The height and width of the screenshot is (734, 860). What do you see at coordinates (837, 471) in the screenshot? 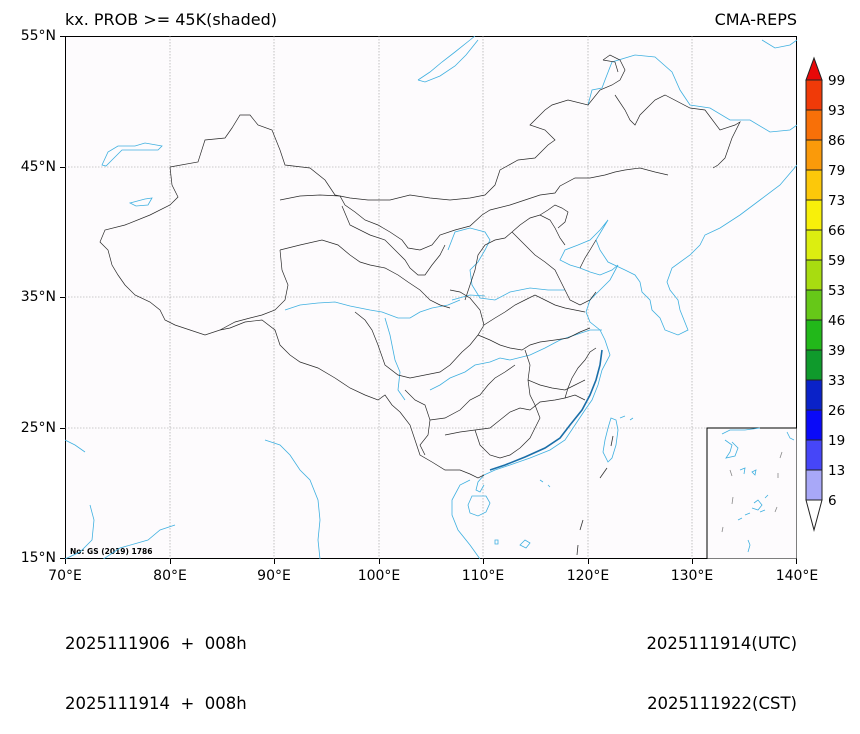
I see `colorbar-label: 13` at bounding box center [837, 471].